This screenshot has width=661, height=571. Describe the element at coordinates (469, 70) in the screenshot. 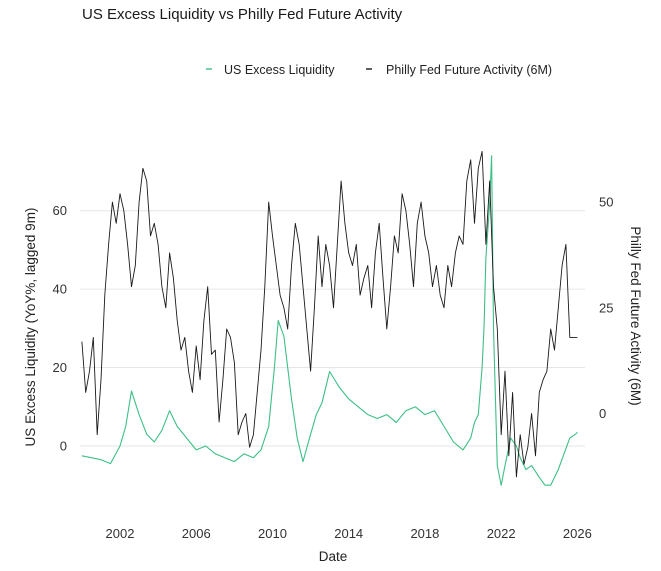

I see `legend-label-philly-fed: Philly Fed Future Activity (6M)` at that location.